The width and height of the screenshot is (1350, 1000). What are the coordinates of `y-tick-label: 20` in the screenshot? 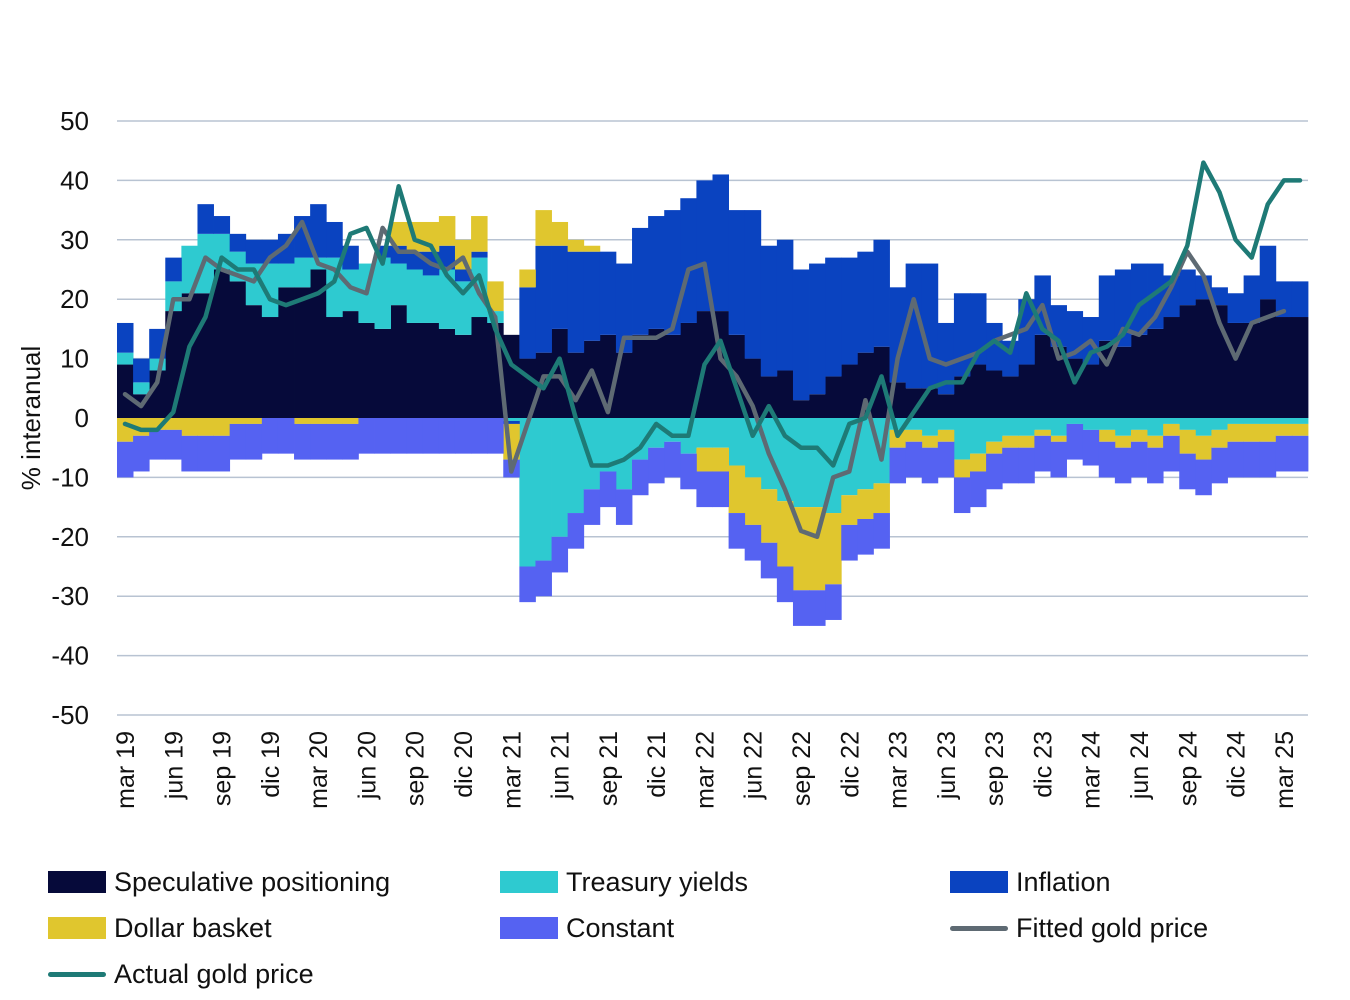 It's located at (74, 299).